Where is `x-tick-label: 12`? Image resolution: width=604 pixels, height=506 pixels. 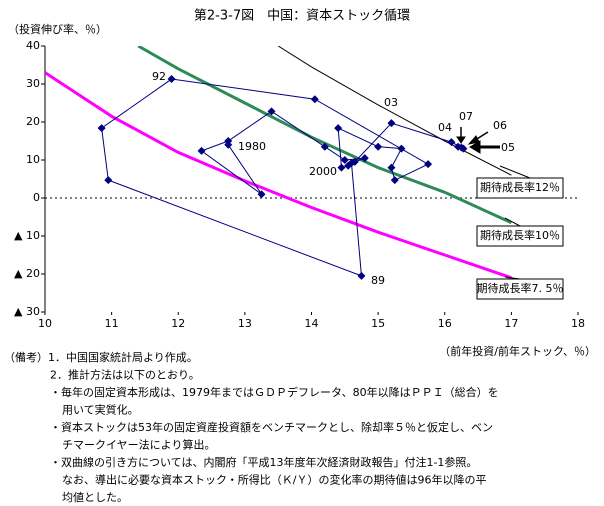 x-tick-label: 12 is located at coordinates (178, 323).